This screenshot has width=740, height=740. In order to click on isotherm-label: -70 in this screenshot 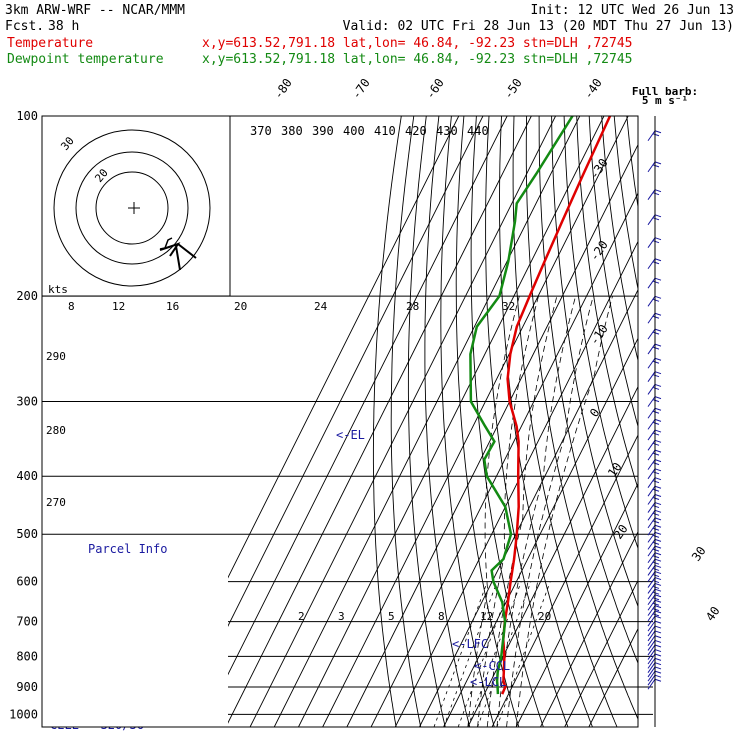, I will do `click(361, 89)`.